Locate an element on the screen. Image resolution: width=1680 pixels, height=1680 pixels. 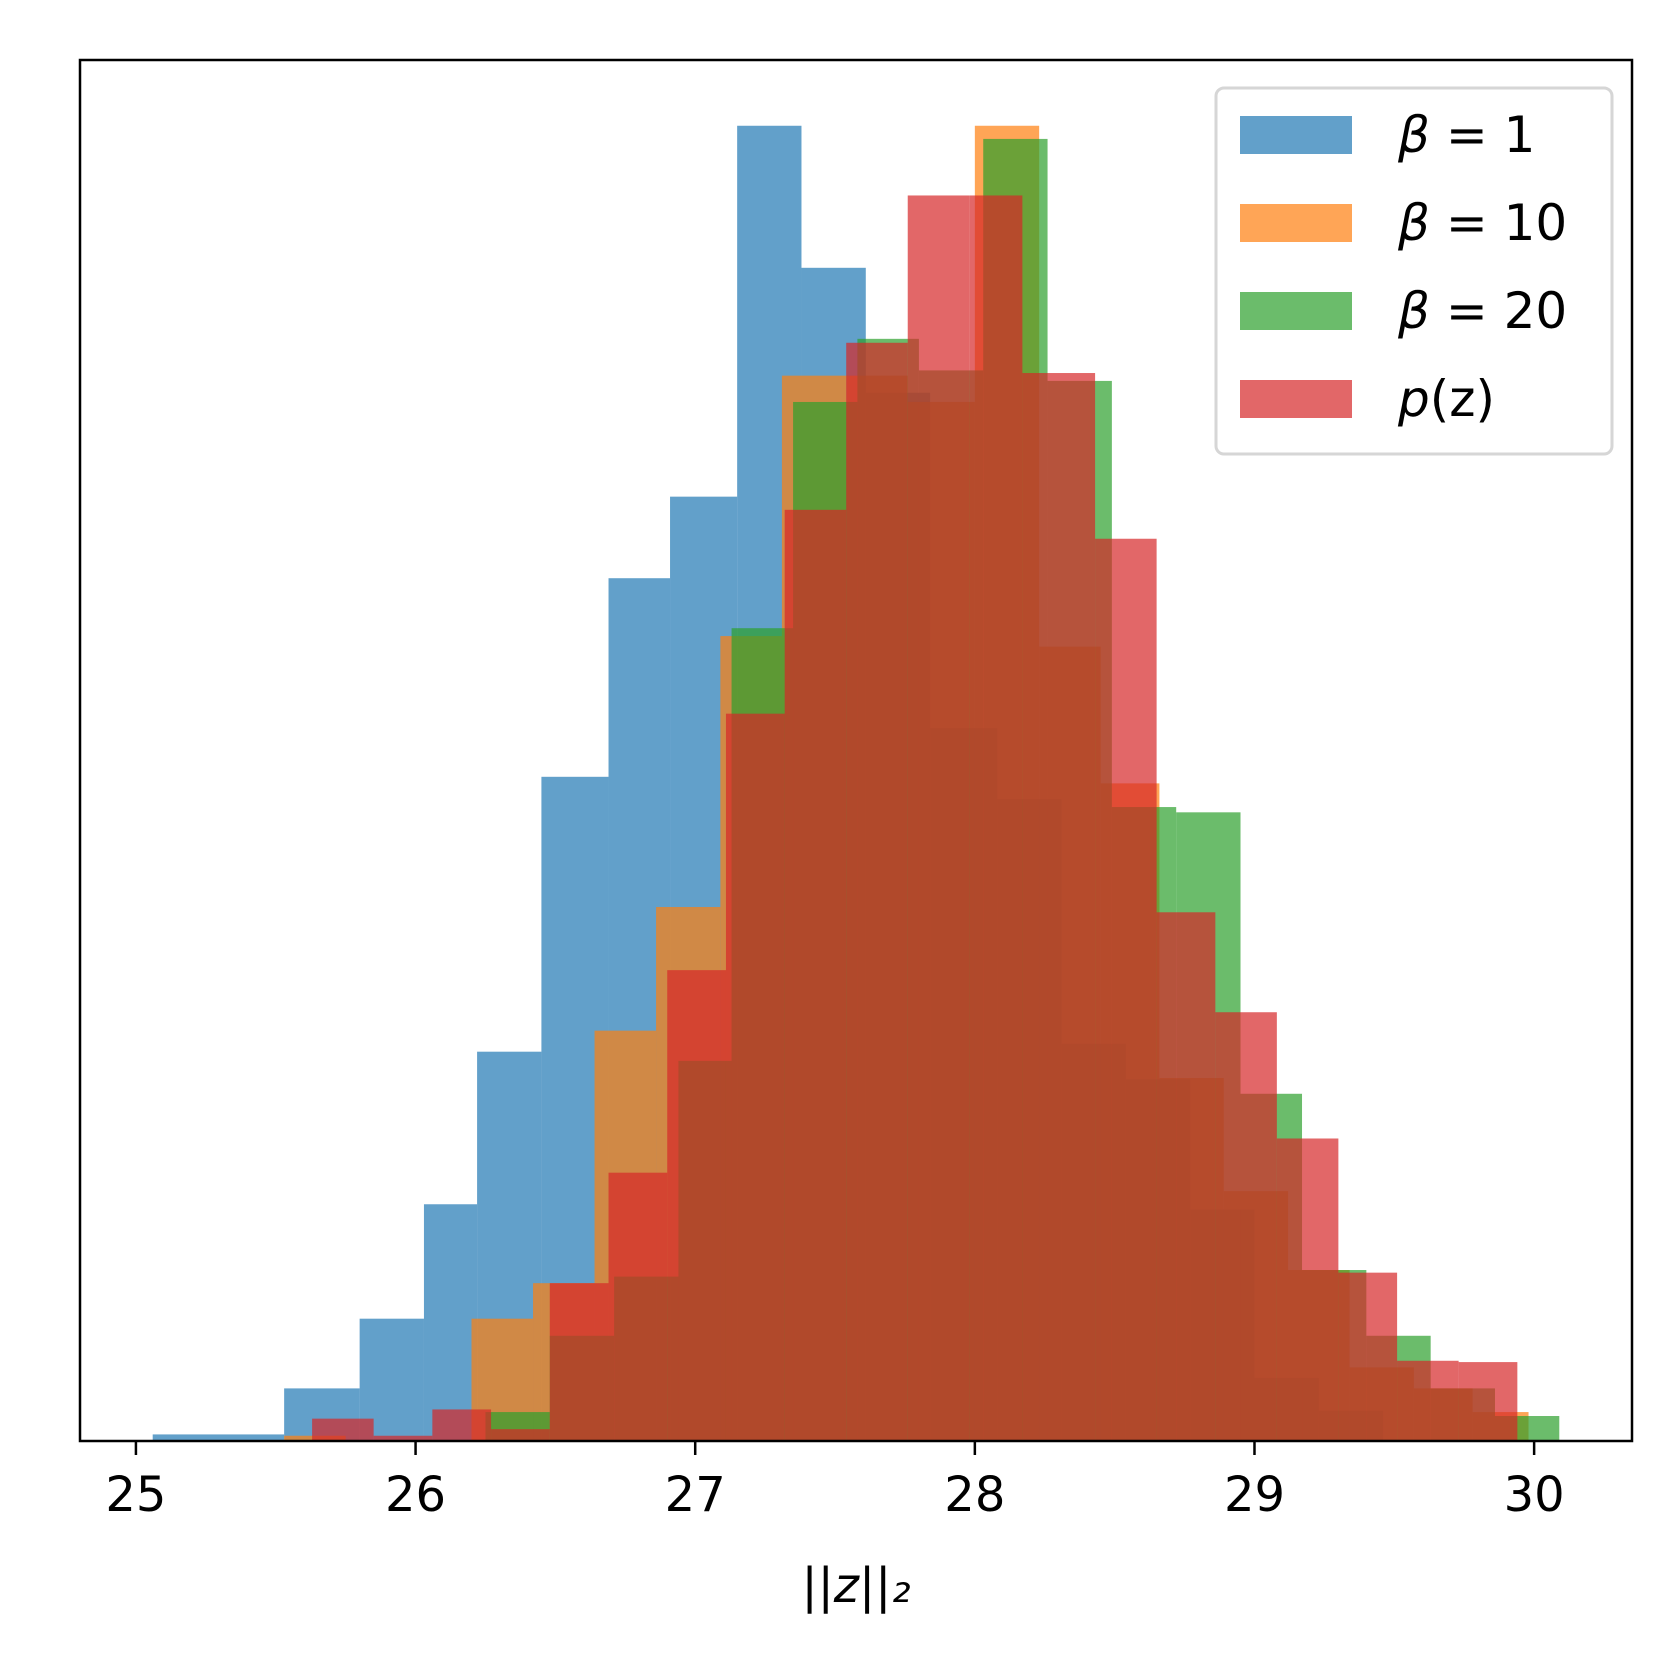
legend-label: β = 20 is located at coordinates (1482, 311).